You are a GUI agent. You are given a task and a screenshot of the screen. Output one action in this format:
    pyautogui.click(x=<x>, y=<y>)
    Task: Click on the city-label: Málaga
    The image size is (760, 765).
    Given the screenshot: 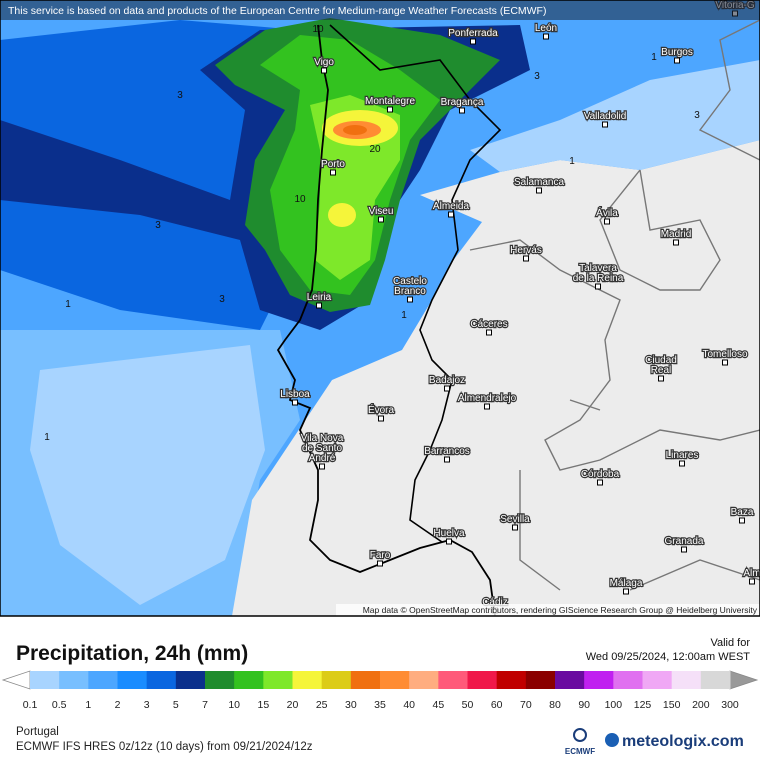 What is the action you would take?
    pyautogui.click(x=626, y=583)
    